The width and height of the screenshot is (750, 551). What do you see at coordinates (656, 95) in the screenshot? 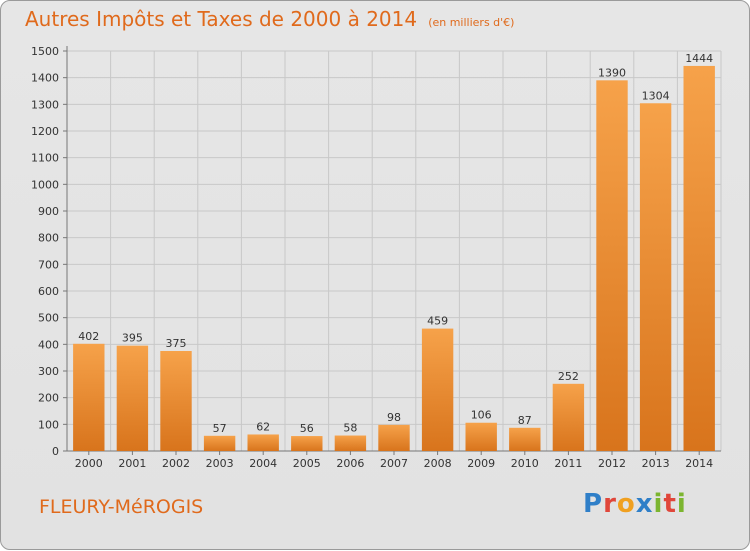
I see `bar-value-label: 1304` at bounding box center [656, 95].